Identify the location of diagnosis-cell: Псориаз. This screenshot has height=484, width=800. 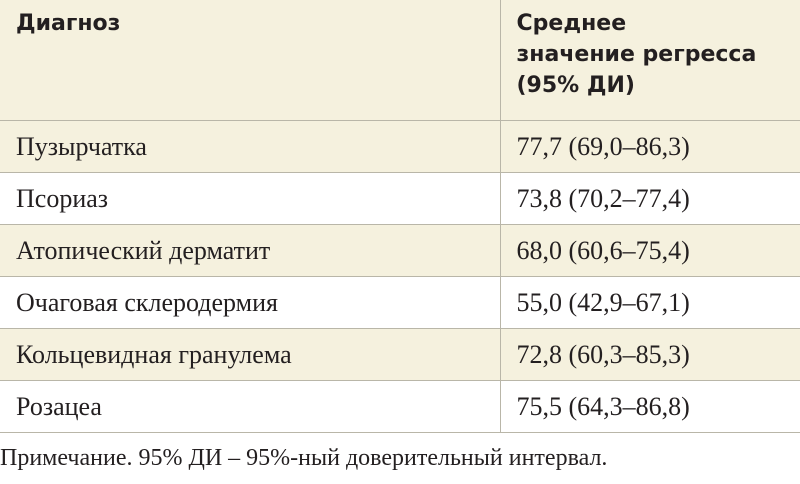
(250, 198).